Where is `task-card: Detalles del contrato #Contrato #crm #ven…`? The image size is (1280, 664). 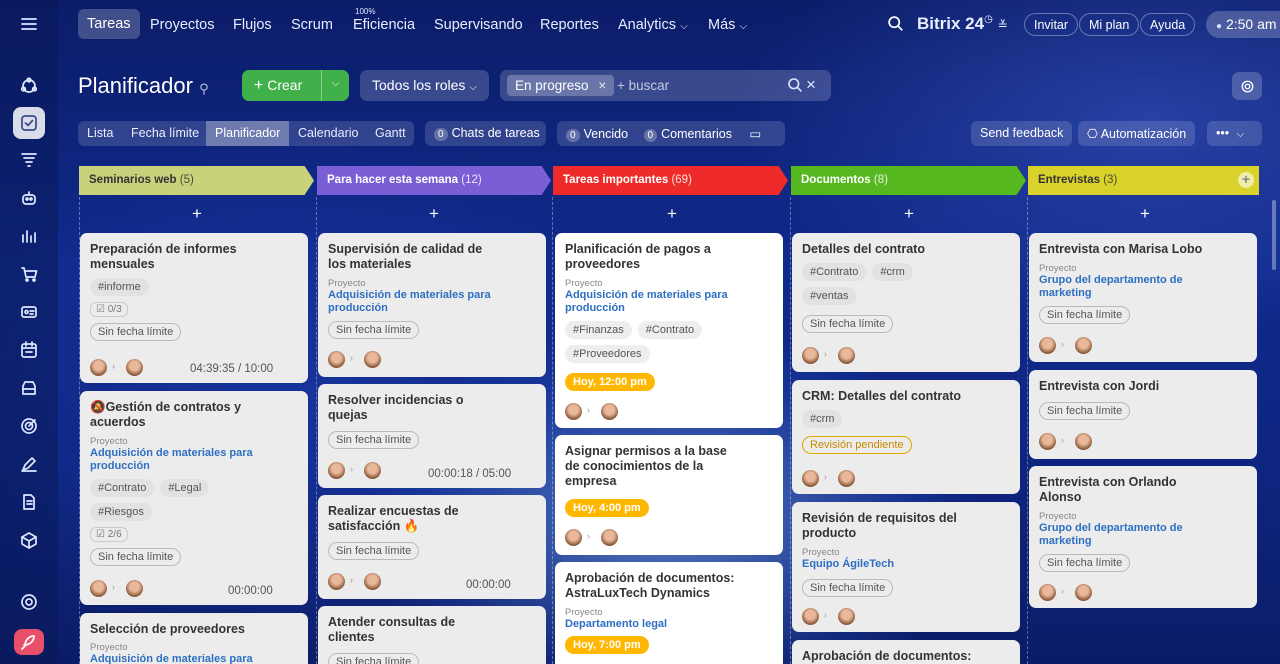
task-card: Detalles del contrato #Contrato #crm #ven… is located at coordinates (906, 302).